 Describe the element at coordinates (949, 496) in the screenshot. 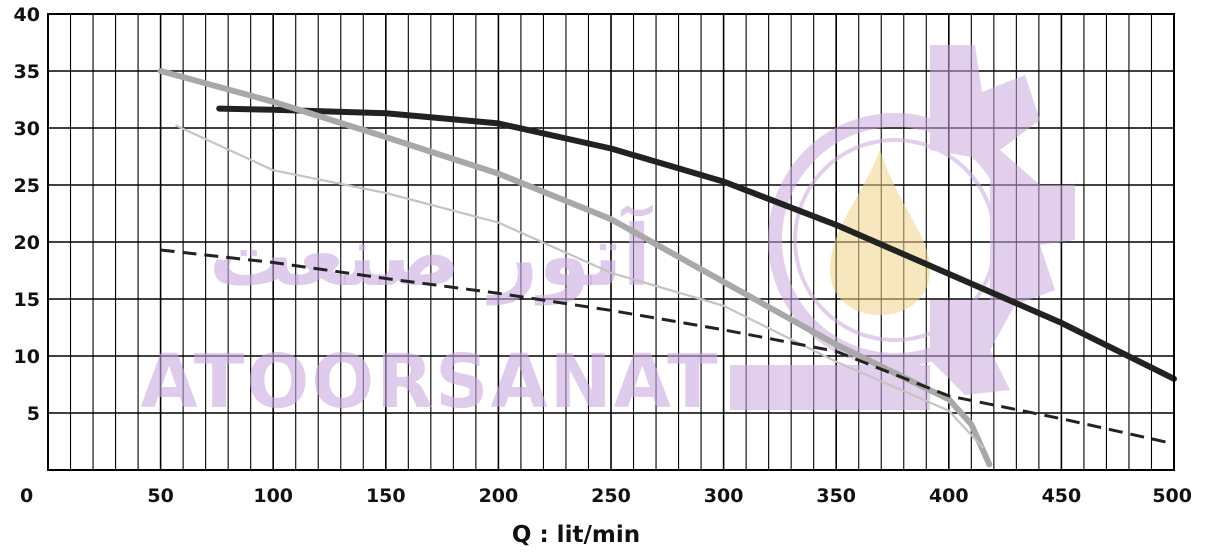

I see `x-tick-label: 400` at that location.